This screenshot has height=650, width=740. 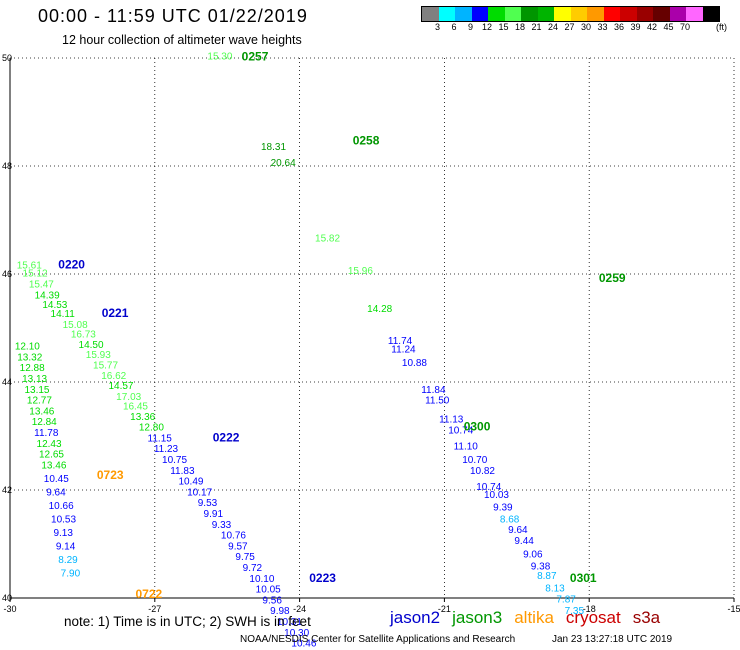 I want to click on swh-value: 11.15, so click(x=160, y=438).